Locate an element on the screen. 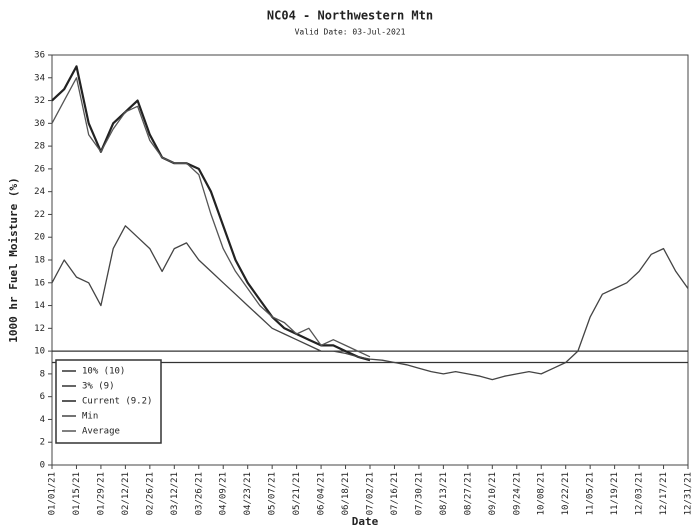  x-tick-label: 06/18/21 is located at coordinates (346, 493).